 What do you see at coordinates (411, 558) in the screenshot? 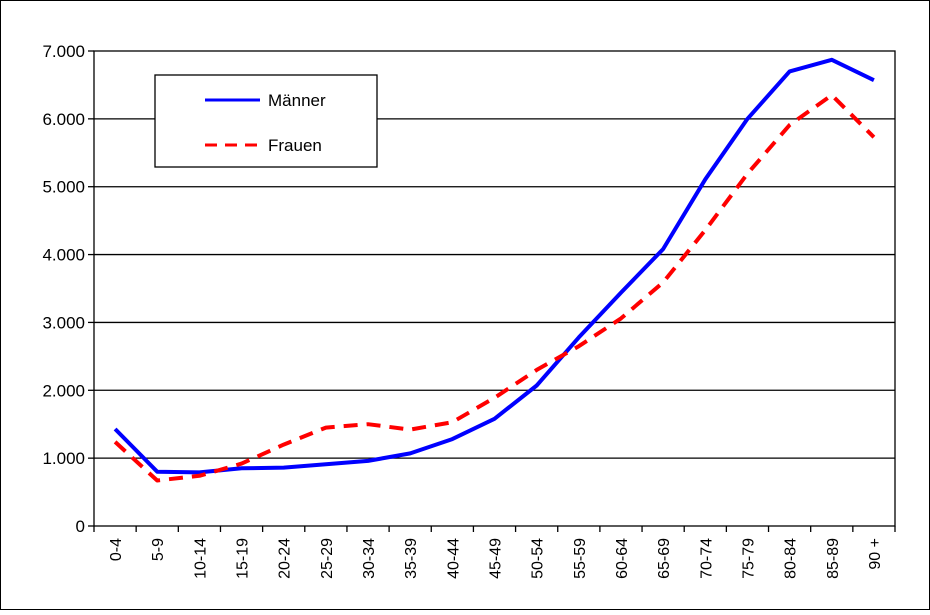
I see `x-tick-label: 35-39` at bounding box center [411, 558].